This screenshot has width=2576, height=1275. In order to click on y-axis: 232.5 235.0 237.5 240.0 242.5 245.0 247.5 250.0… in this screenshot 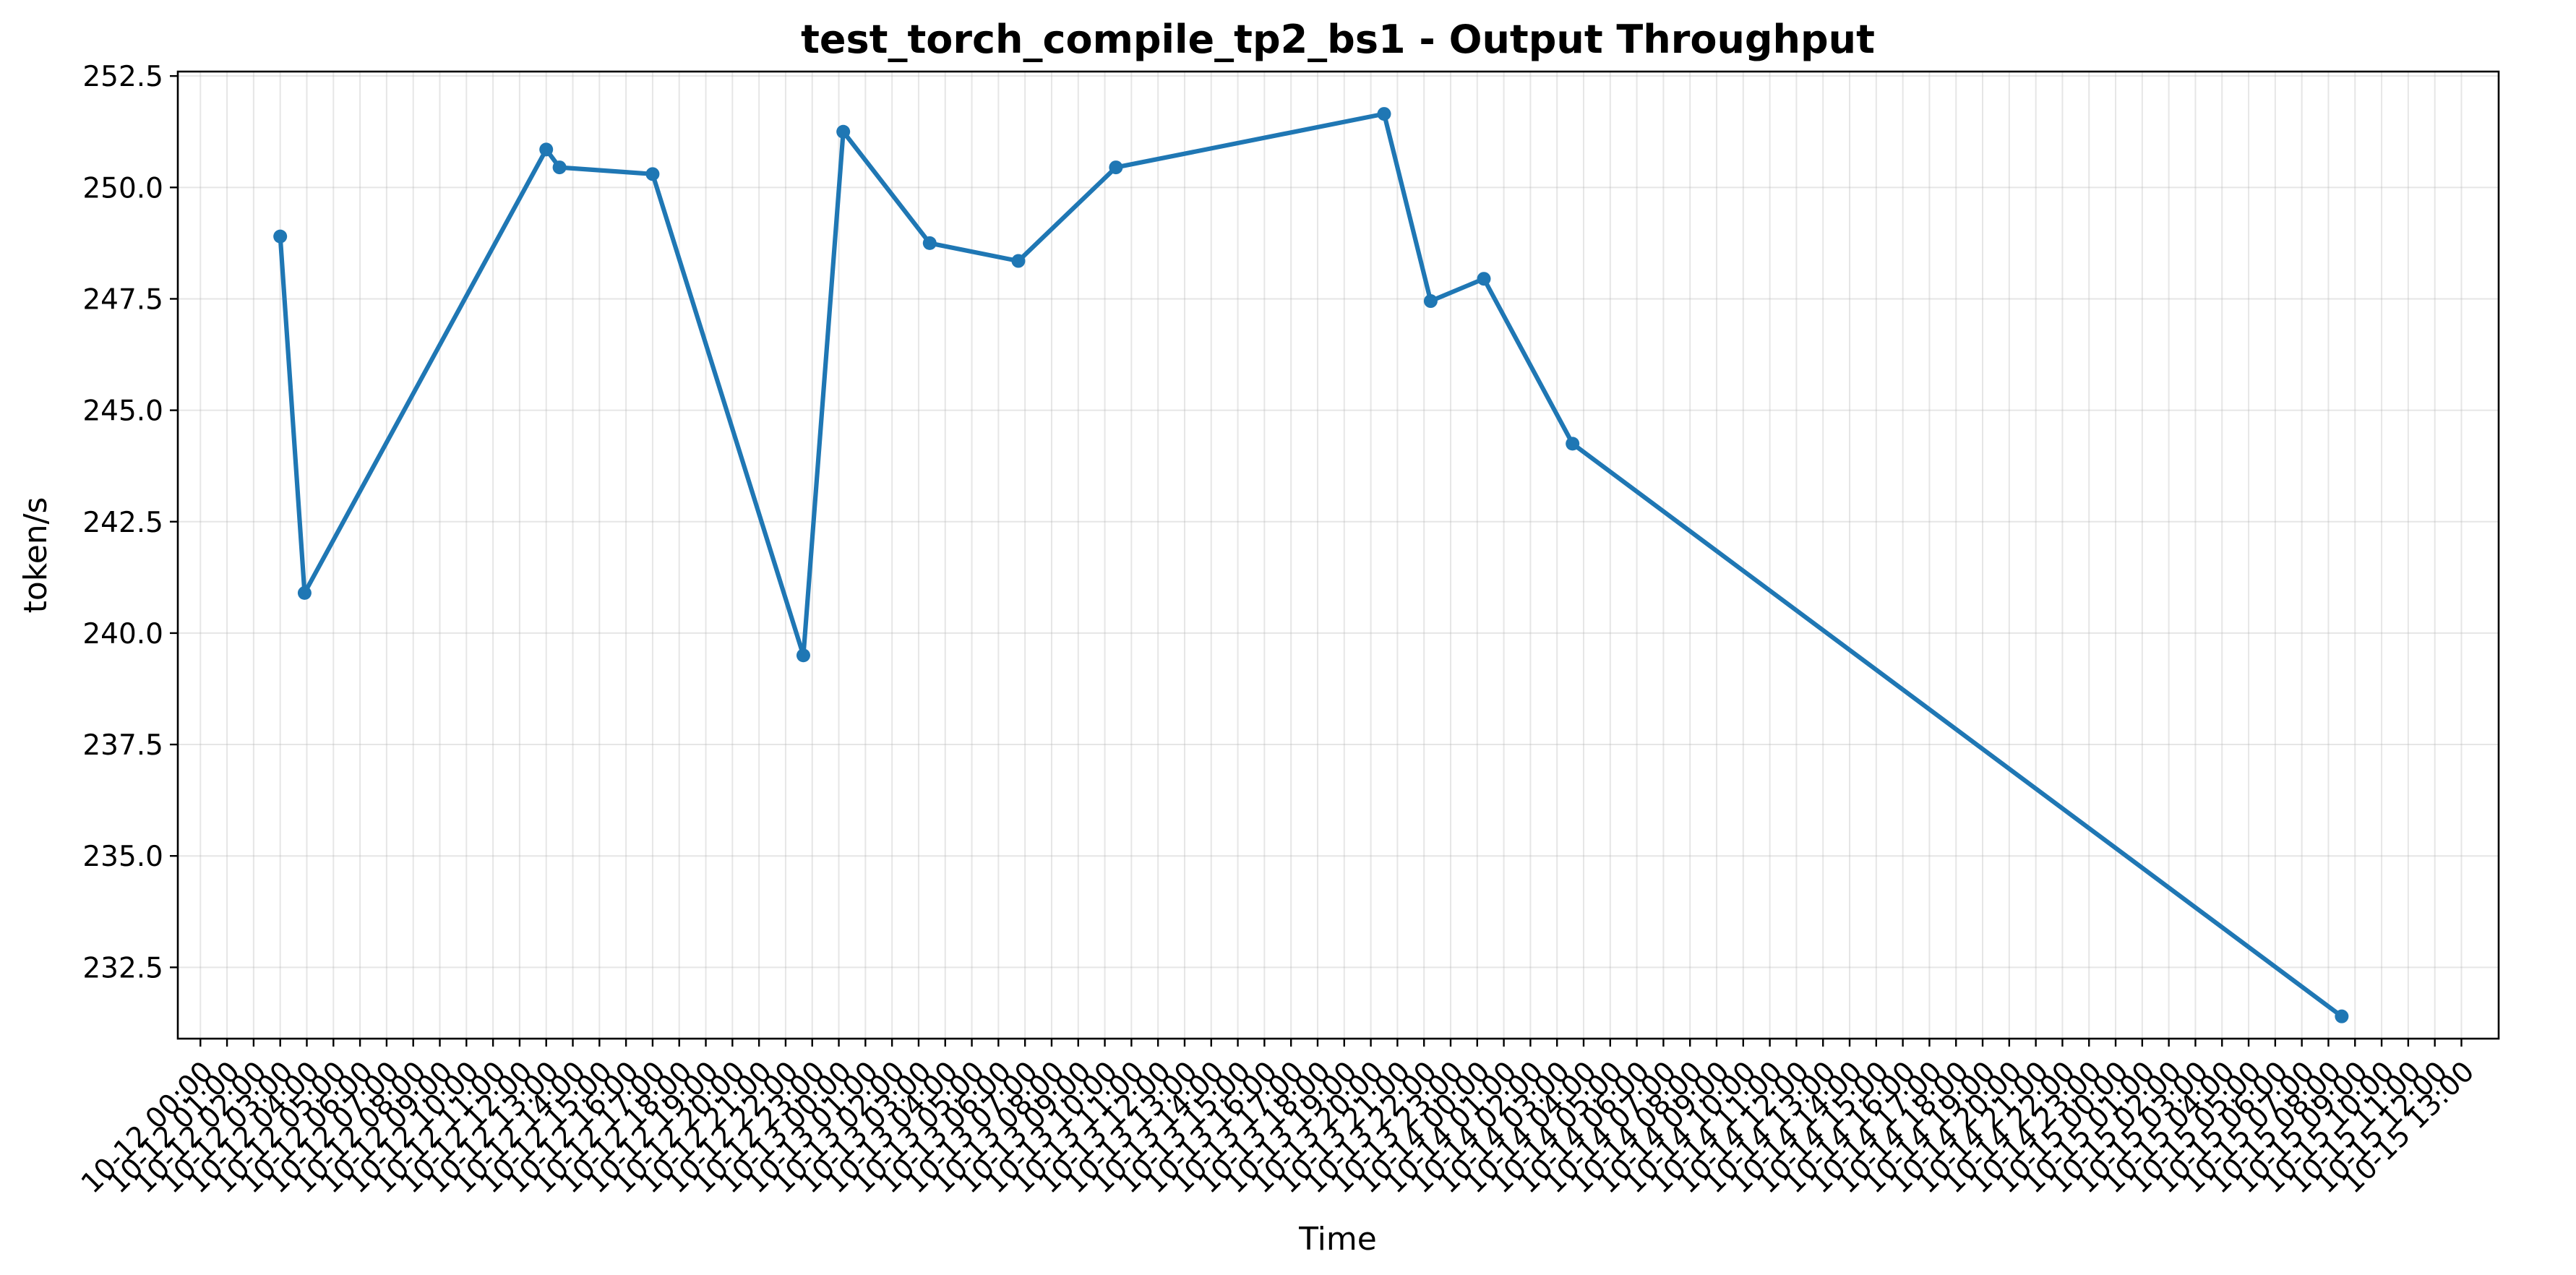, I will do `click(130, 522)`.